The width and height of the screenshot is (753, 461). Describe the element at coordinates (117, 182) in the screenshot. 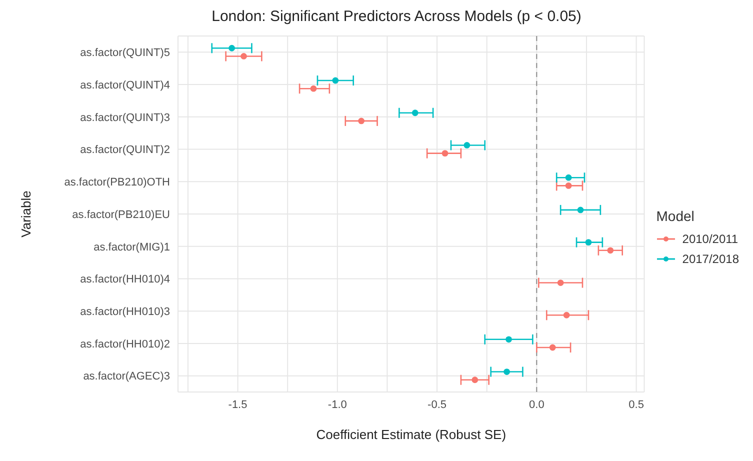

I see `y-tick-label: as.factor(PB210)OTH` at that location.